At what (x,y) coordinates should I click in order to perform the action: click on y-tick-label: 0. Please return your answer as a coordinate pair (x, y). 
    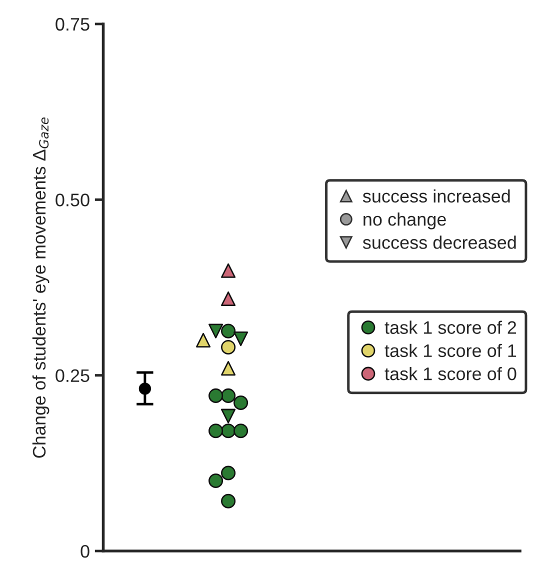
    Looking at the image, I should click on (85, 551).